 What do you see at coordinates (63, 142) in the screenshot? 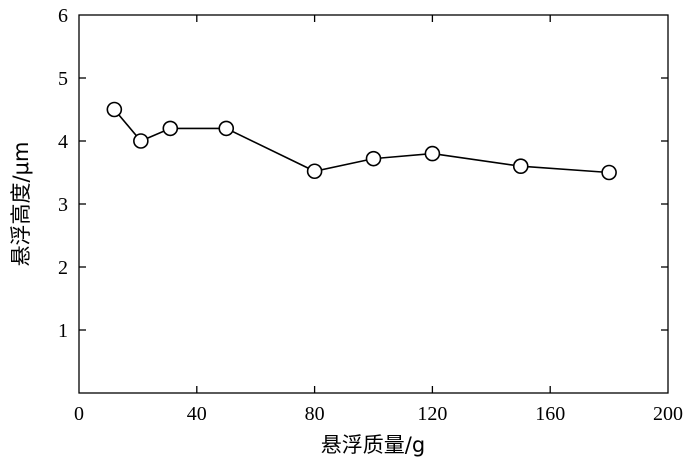
I see `y-tick-label: 4` at bounding box center [63, 142].